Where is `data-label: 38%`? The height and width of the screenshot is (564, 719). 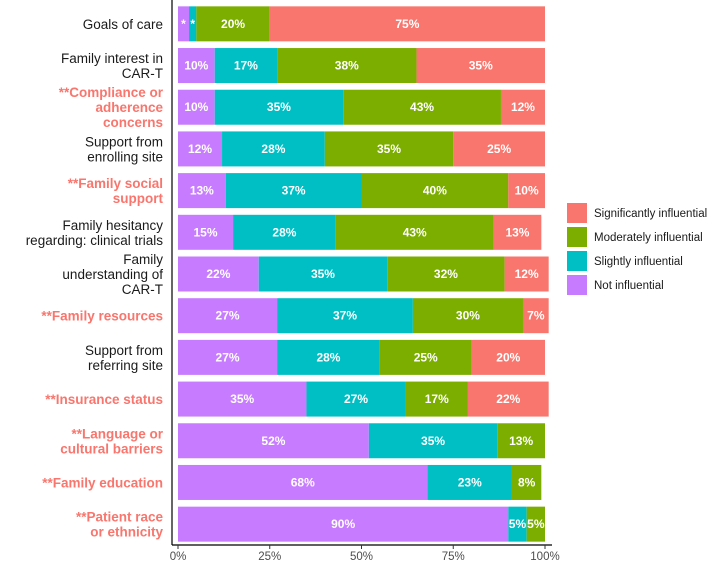 data-label: 38% is located at coordinates (347, 66).